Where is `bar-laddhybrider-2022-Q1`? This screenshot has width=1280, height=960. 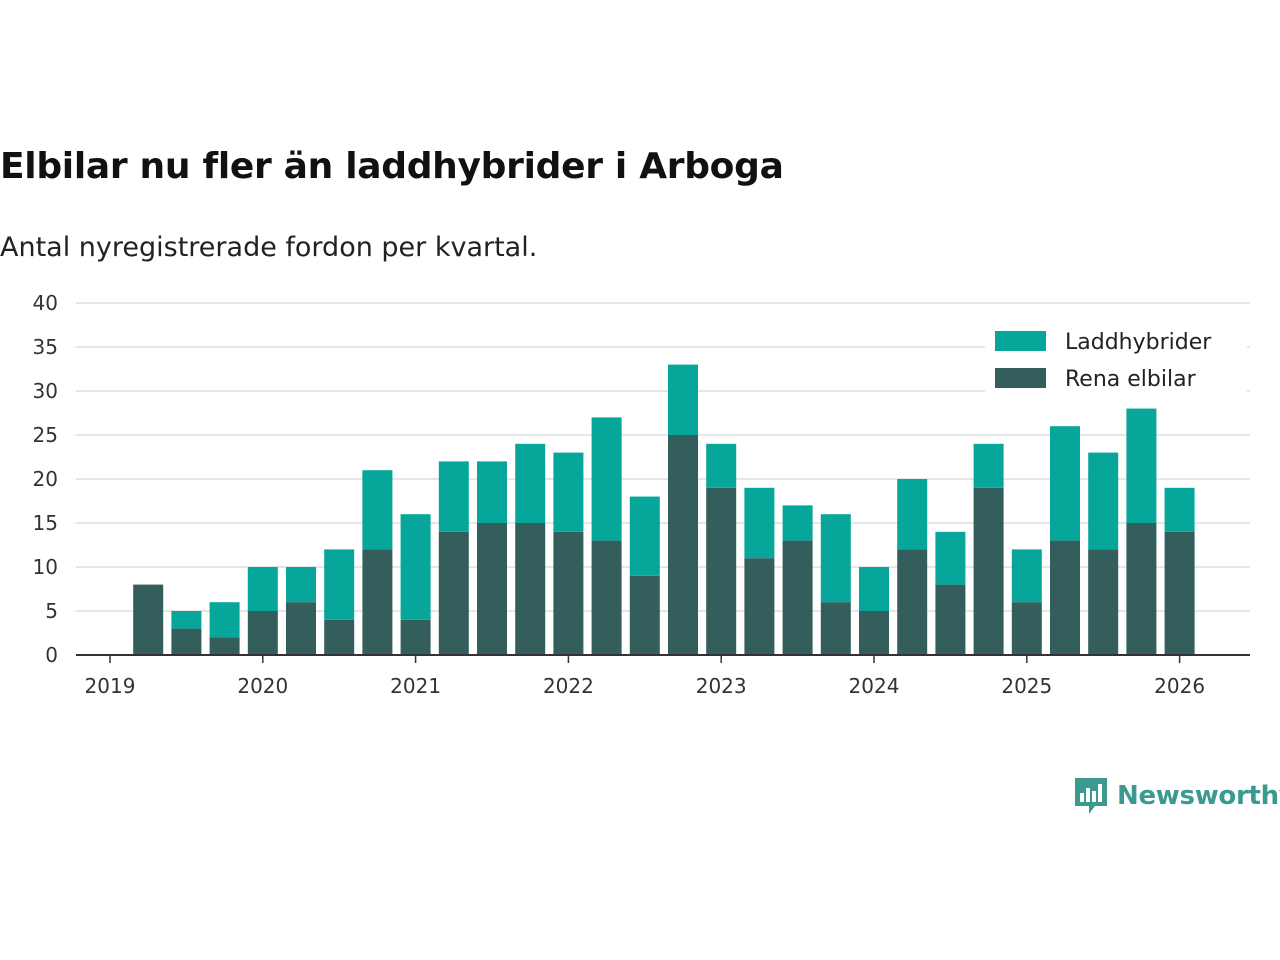 bar-laddhybrider-2022-Q1 is located at coordinates (568, 492).